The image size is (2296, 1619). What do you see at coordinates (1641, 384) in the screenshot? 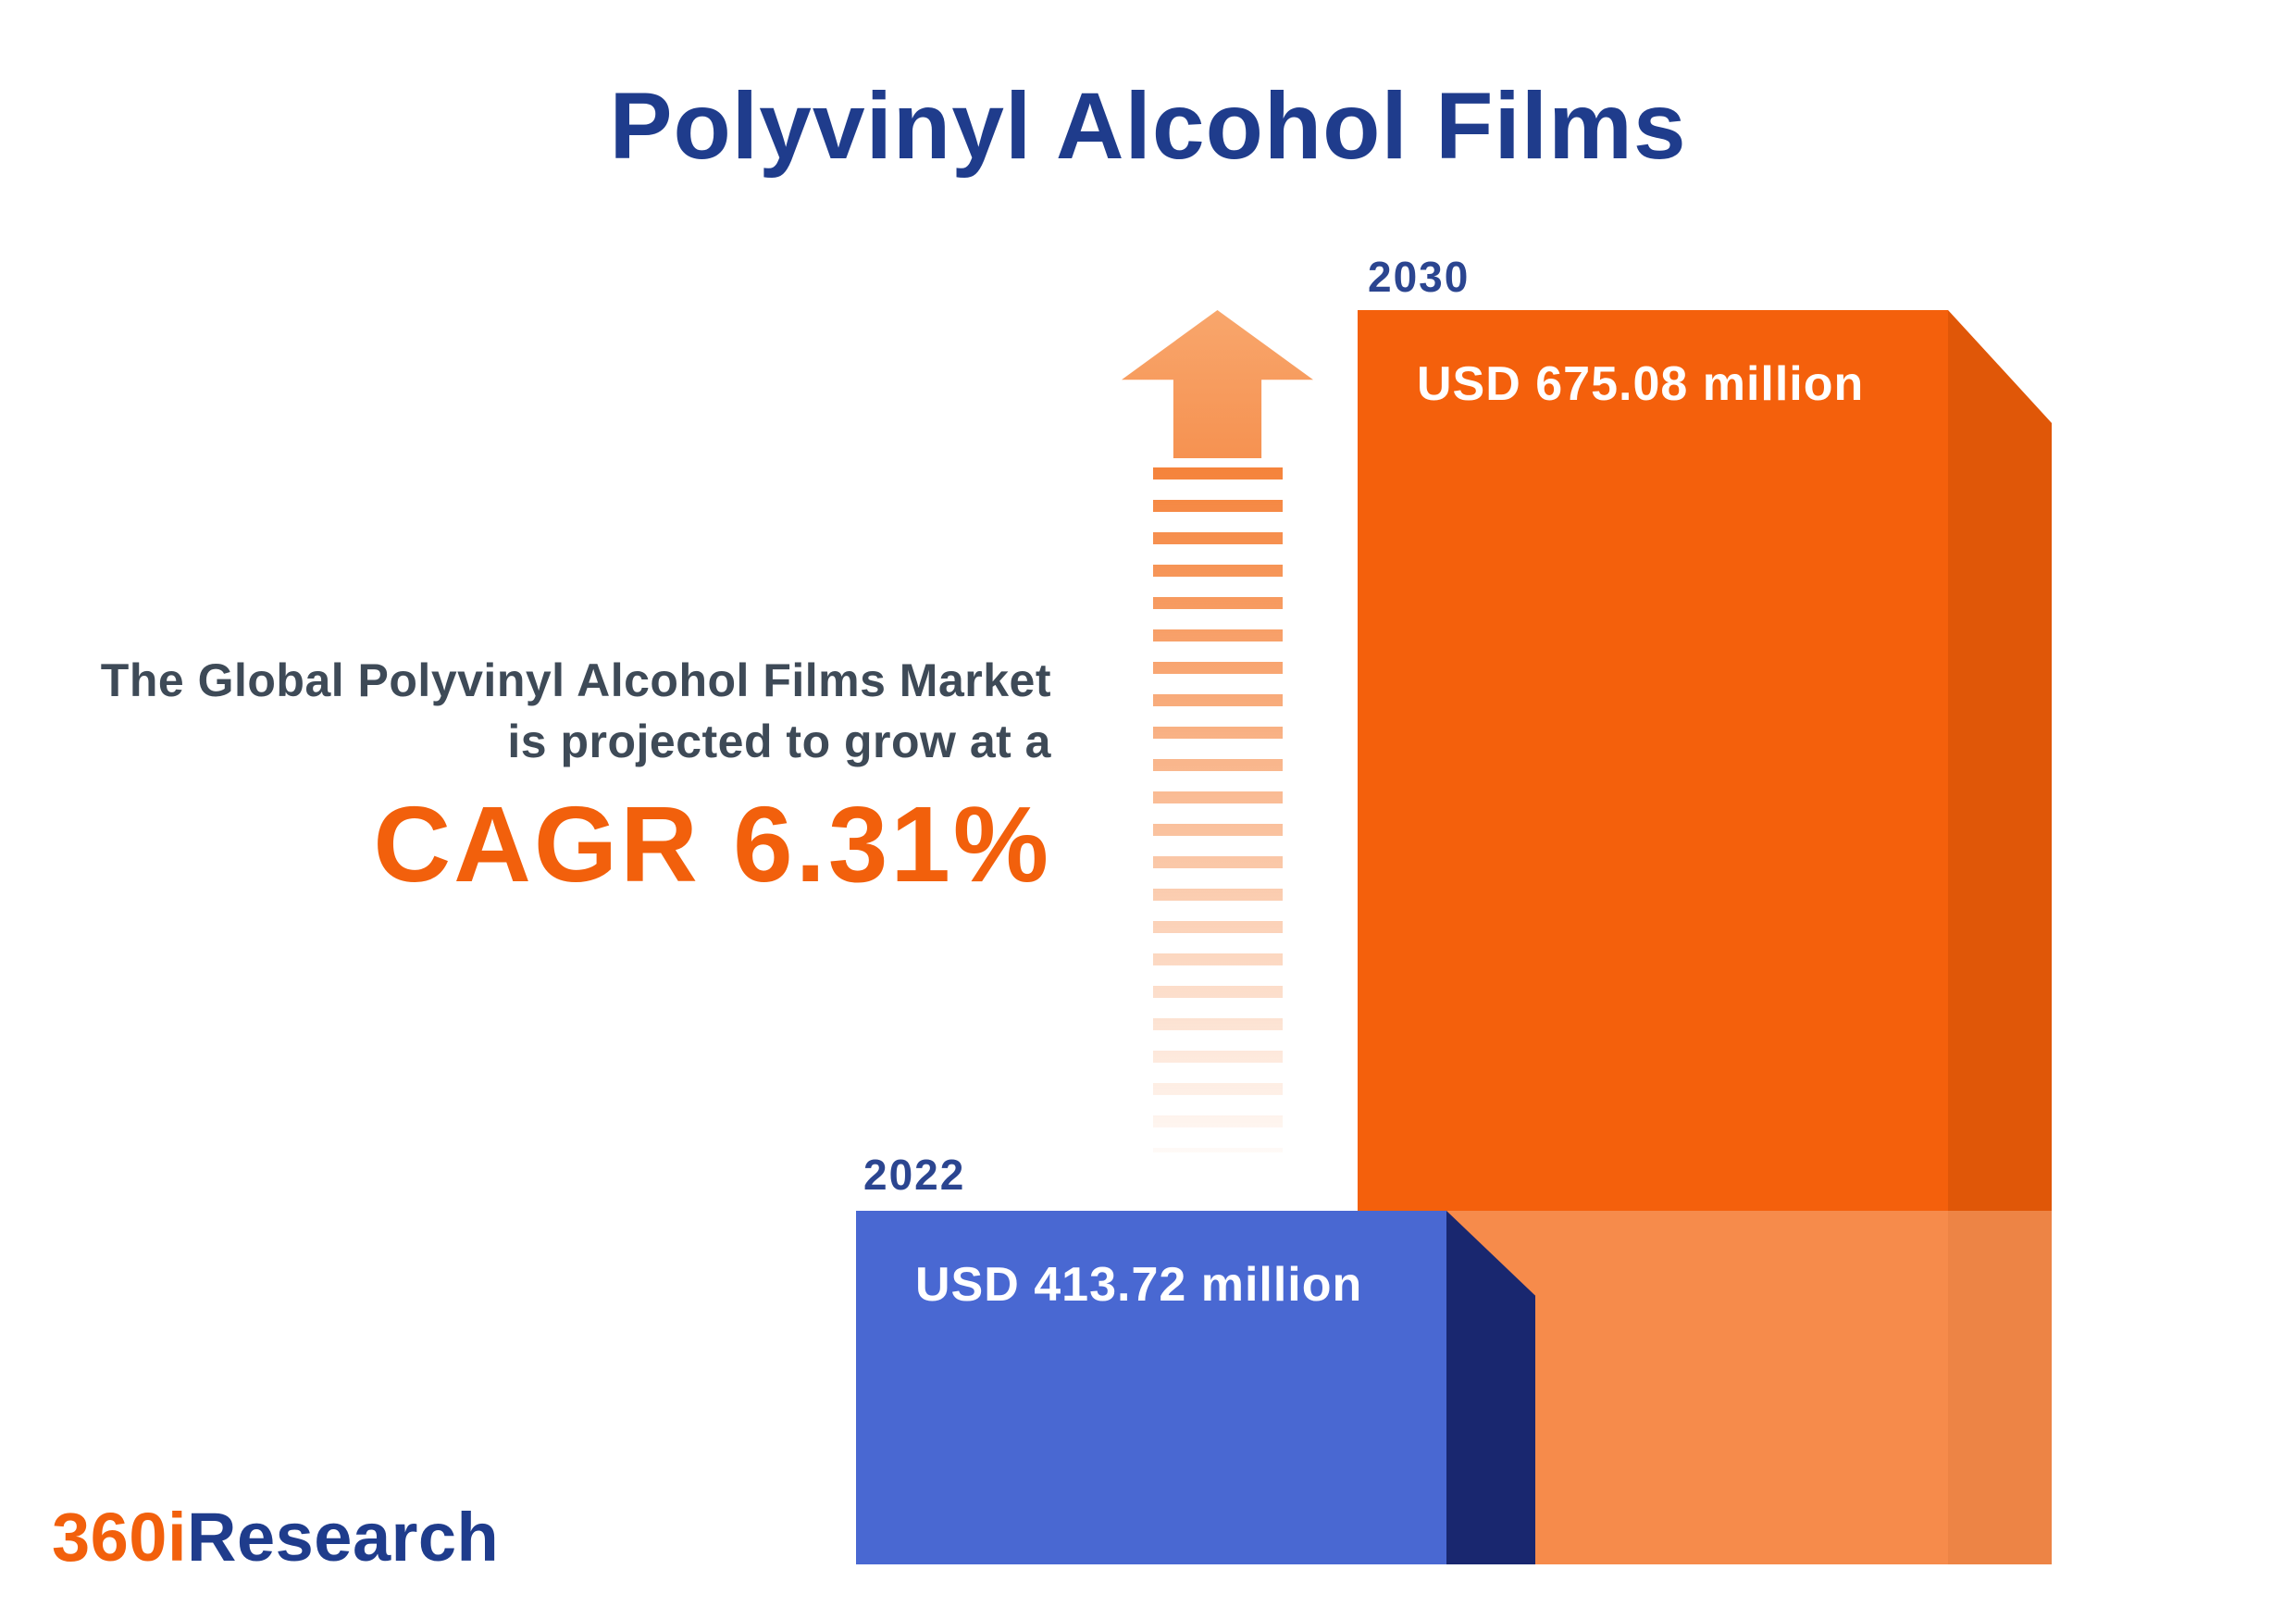
I see `bar-2030-value-label: USD 675.08 million` at bounding box center [1641, 384].